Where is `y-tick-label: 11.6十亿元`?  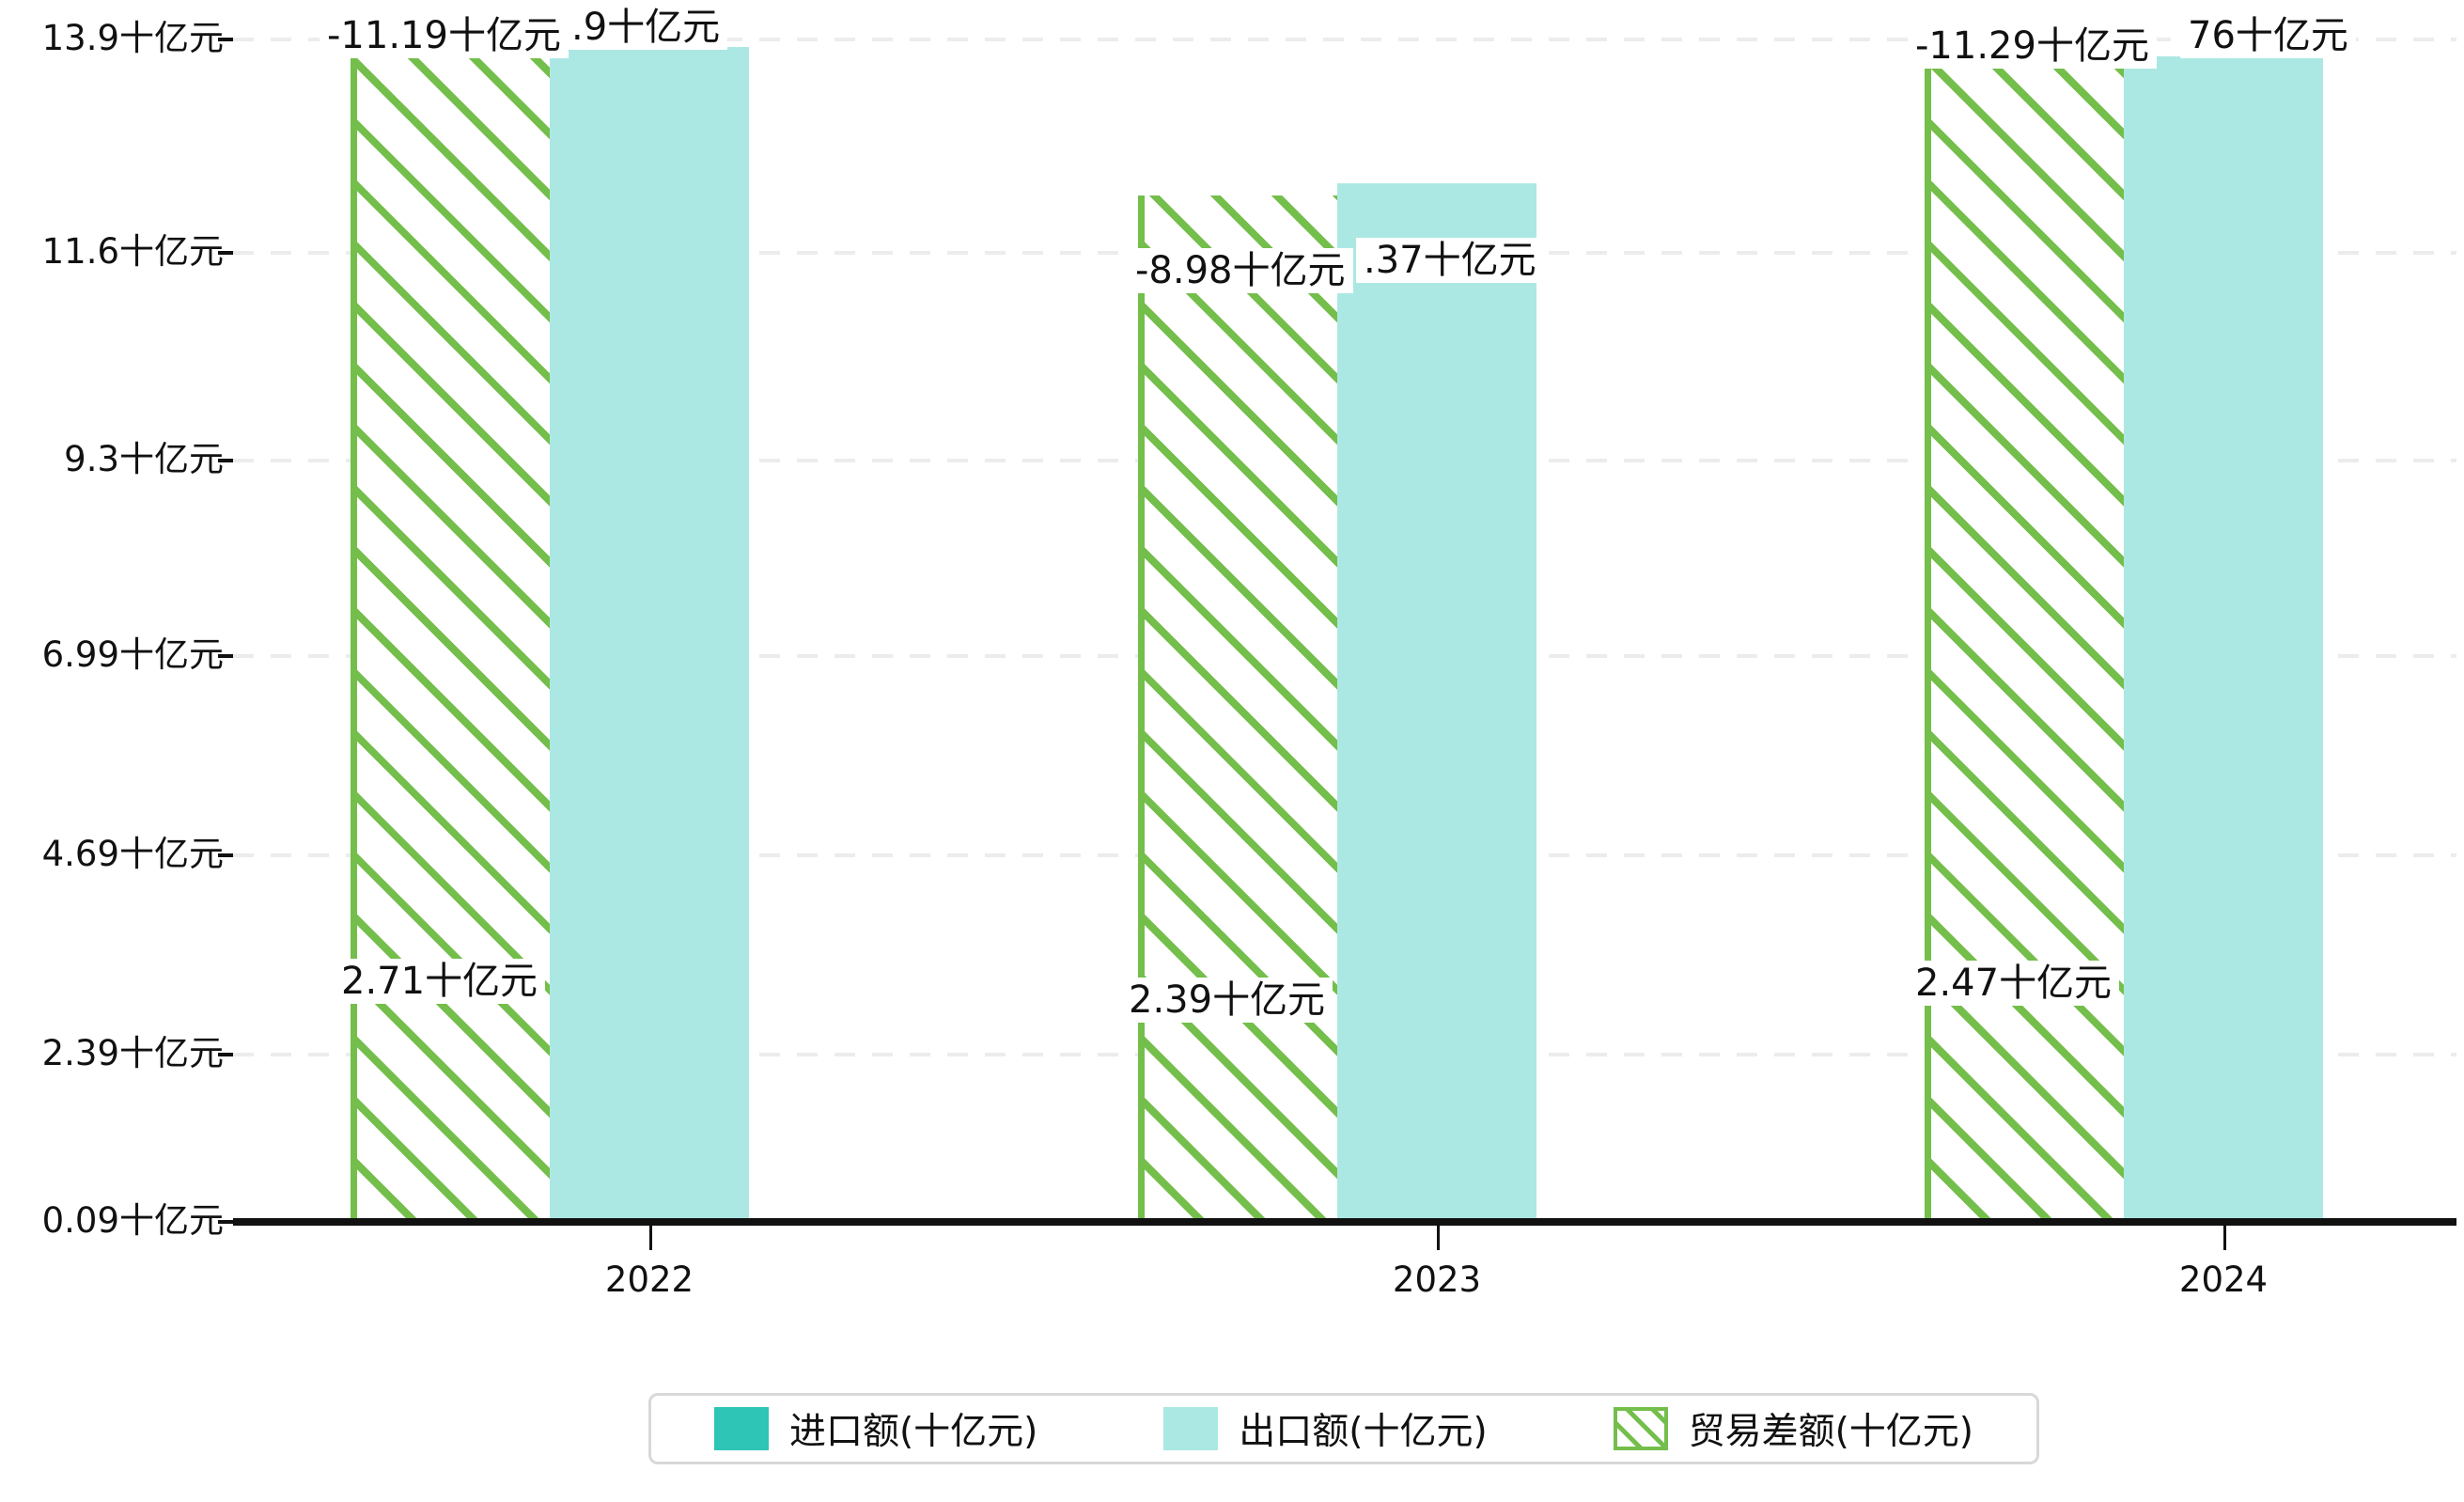
y-tick-label: 11.6十亿元 is located at coordinates (132, 252).